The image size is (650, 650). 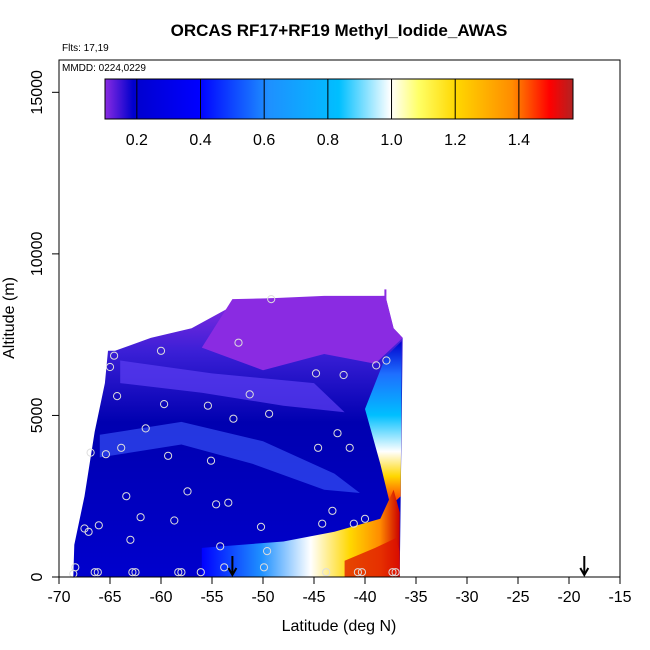 I want to click on chart-title: ORCAS RF17+RF19 Methyl_Iodide_AWAS, so click(x=339, y=30).